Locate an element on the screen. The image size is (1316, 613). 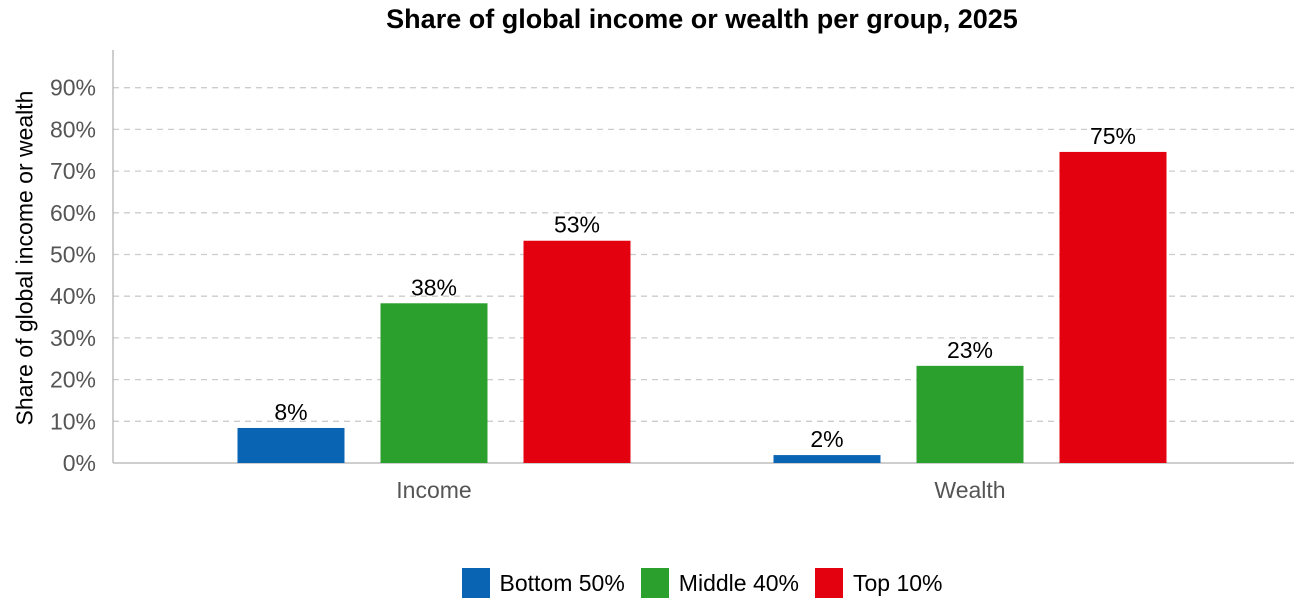
data-label: 75% is located at coordinates (1113, 136).